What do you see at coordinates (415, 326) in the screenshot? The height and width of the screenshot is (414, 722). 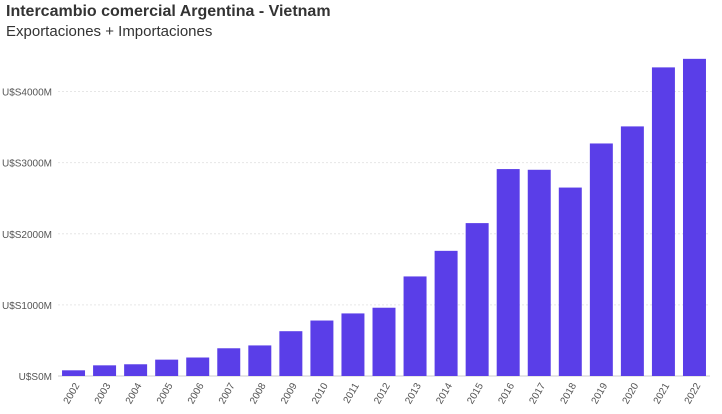 I see `bar-2013` at bounding box center [415, 326].